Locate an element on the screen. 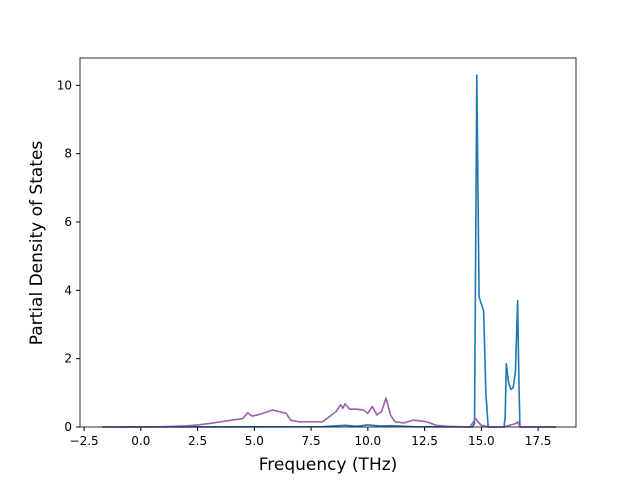 This screenshot has width=640, height=480. x-axis-label: Frequency (THz) is located at coordinates (328, 465).